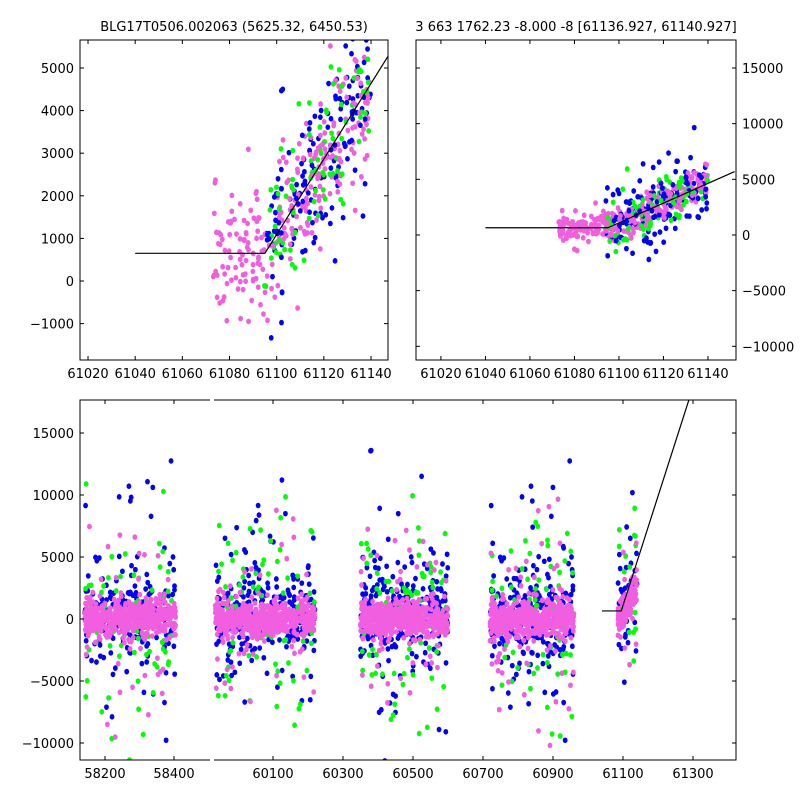  What do you see at coordinates (52, 682) in the screenshot?
I see `y-tick-label: −5000` at bounding box center [52, 682].